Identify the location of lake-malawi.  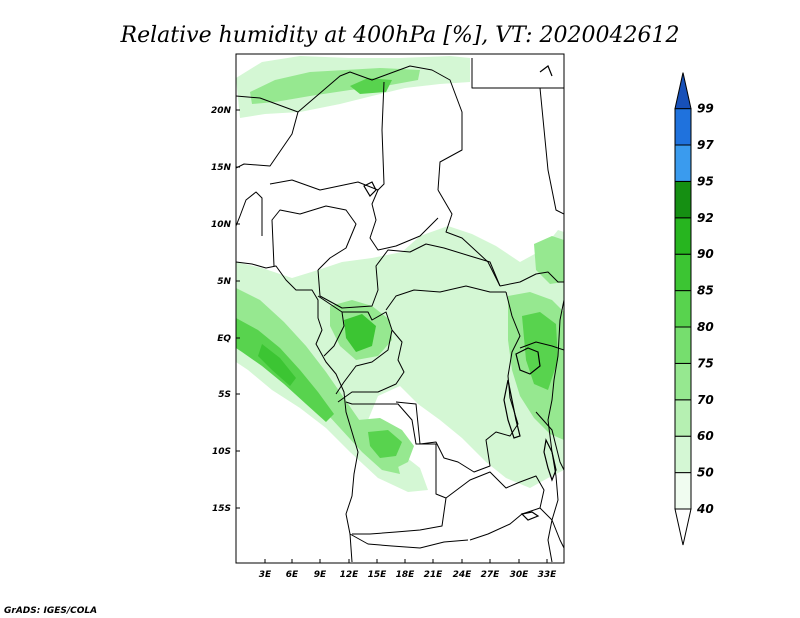
(550, 460).